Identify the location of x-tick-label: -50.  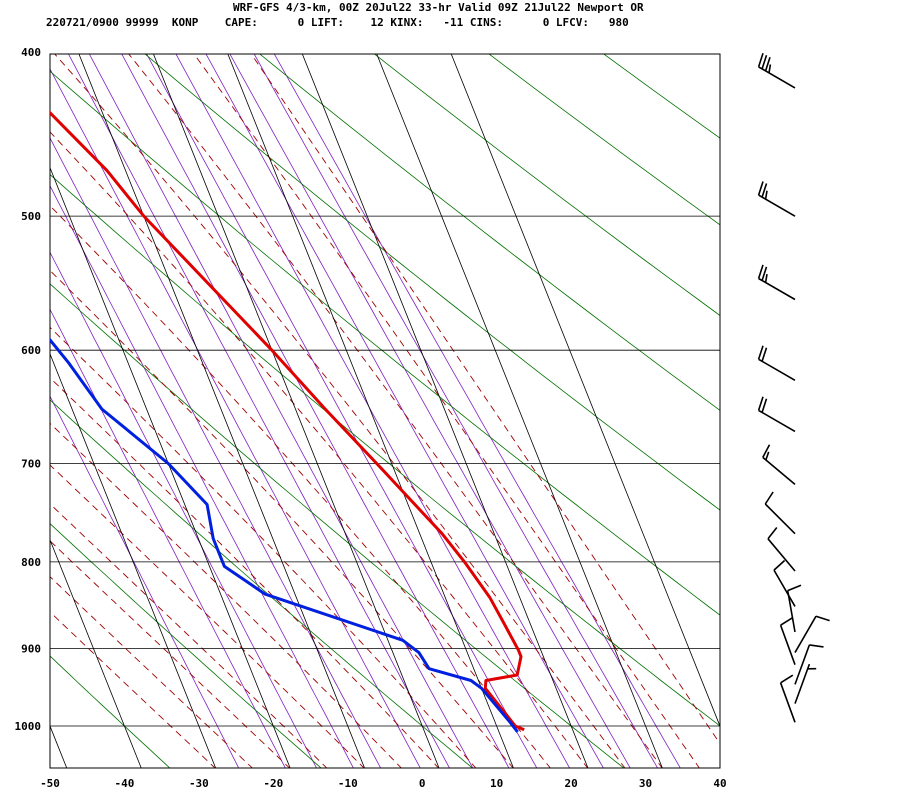
(50, 783).